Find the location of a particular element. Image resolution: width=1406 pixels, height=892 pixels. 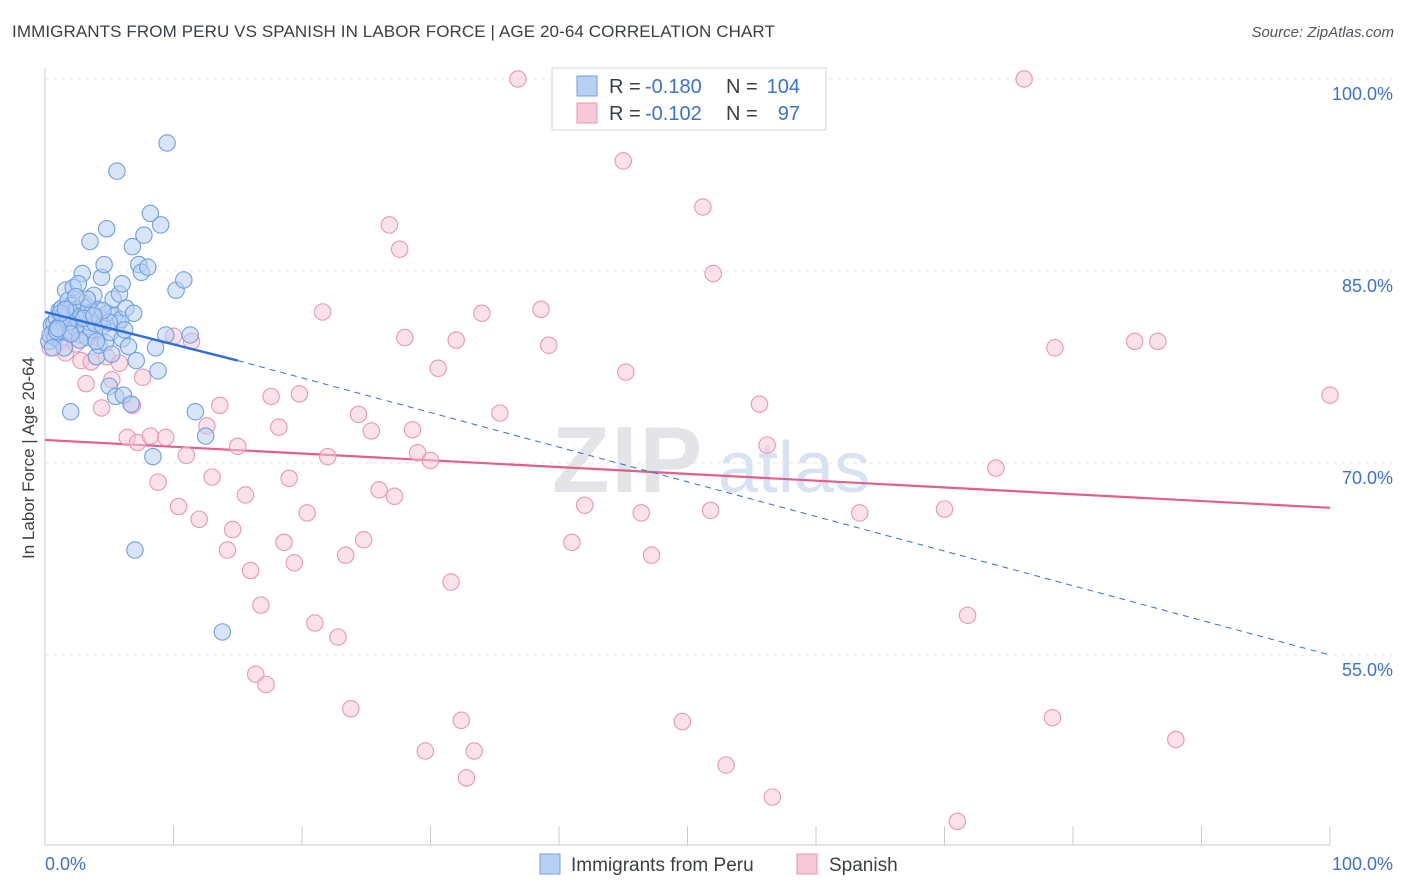

legend-r-value-spanish: -0.102 is located at coordinates (673, 114).